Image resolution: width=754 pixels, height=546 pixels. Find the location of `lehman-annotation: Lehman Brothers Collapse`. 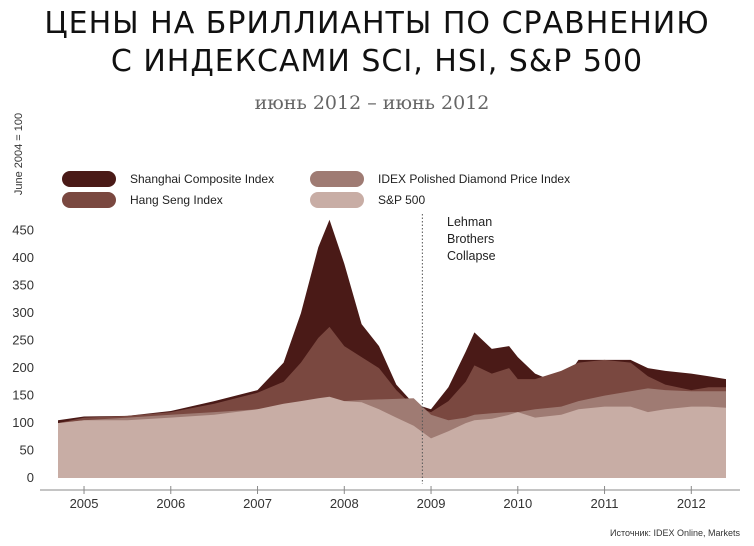

lehman-annotation: Lehman Brothers Collapse is located at coordinates (471, 239).